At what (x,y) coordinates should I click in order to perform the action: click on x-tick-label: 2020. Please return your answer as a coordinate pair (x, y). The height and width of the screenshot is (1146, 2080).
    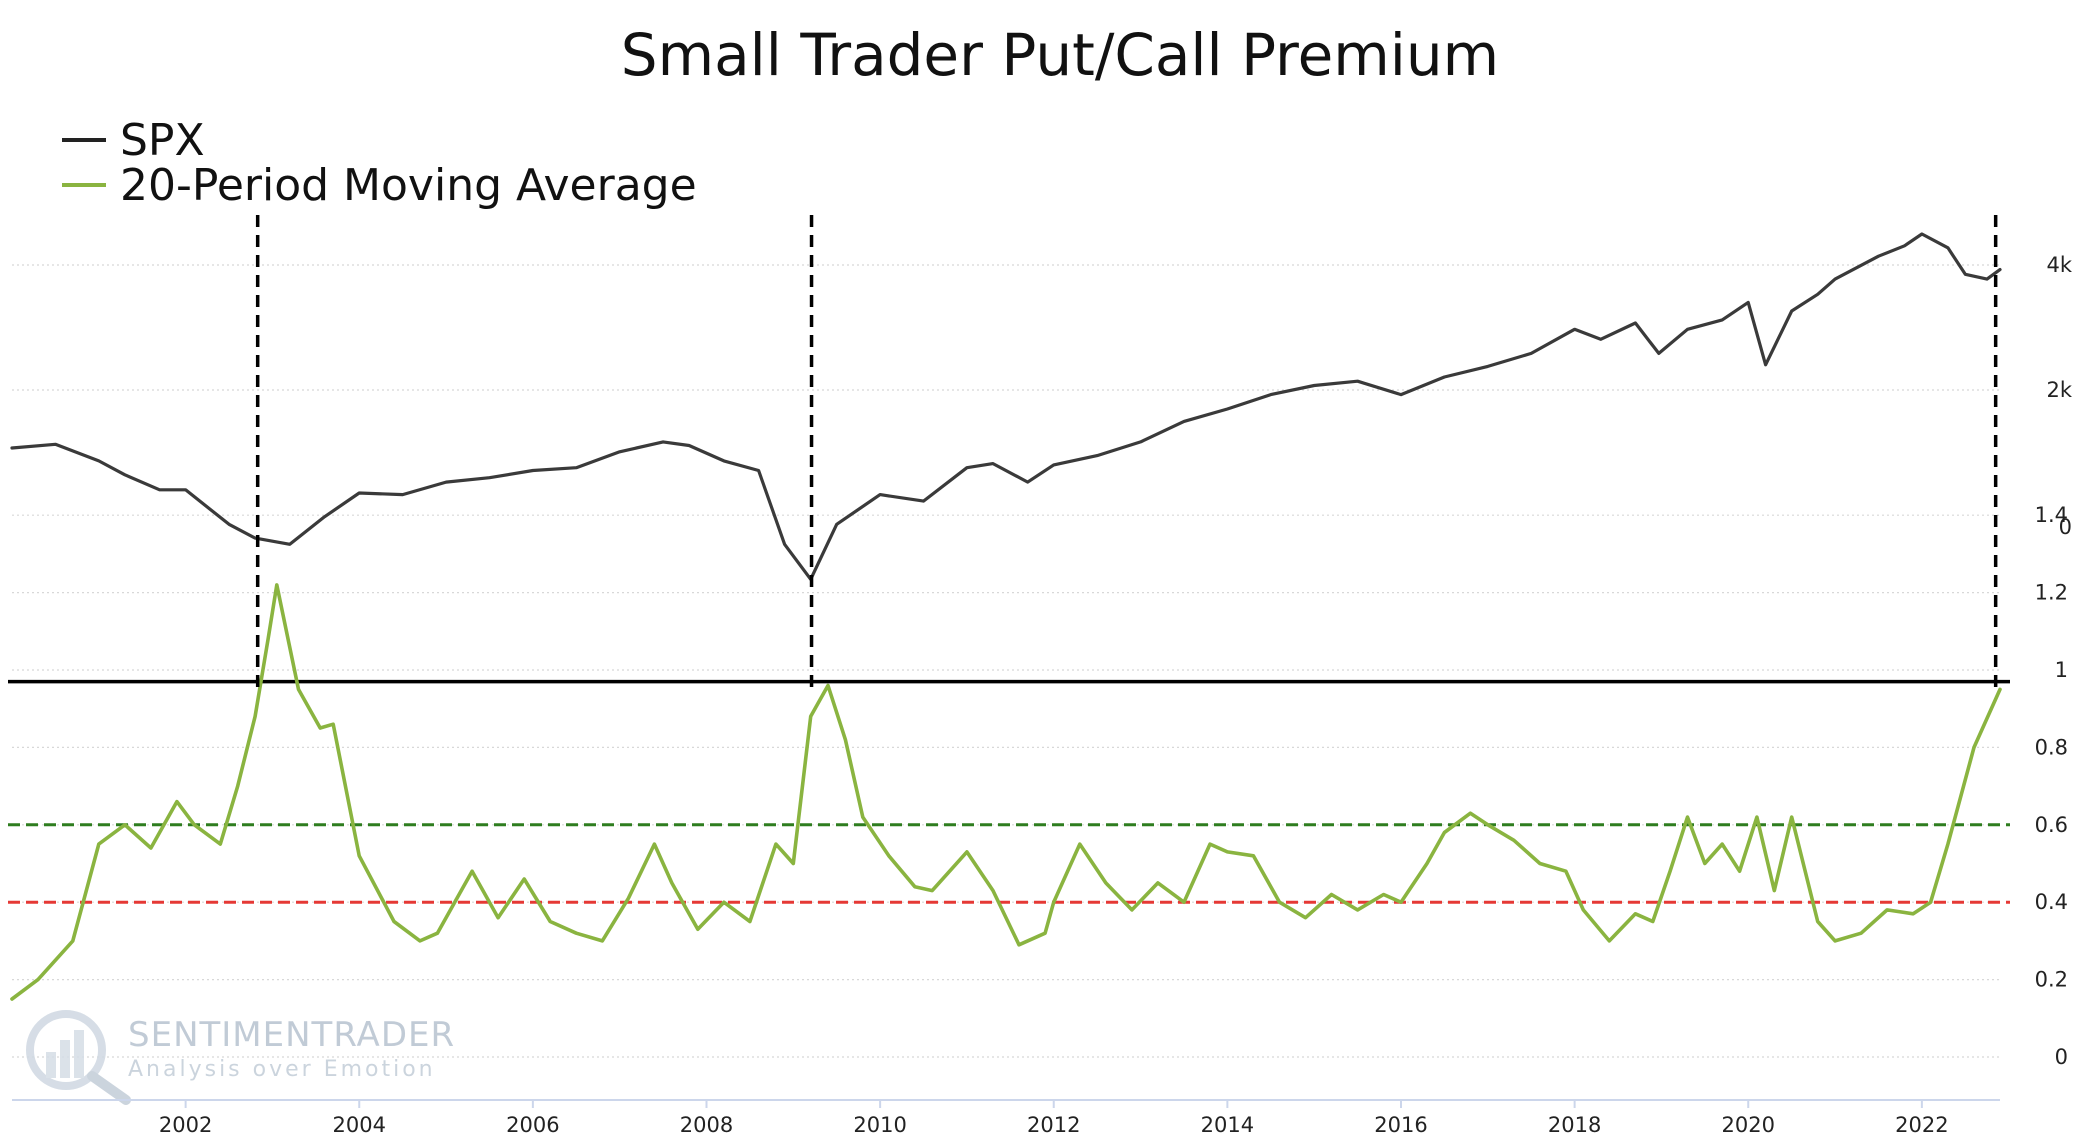
    Looking at the image, I should click on (1748, 1125).